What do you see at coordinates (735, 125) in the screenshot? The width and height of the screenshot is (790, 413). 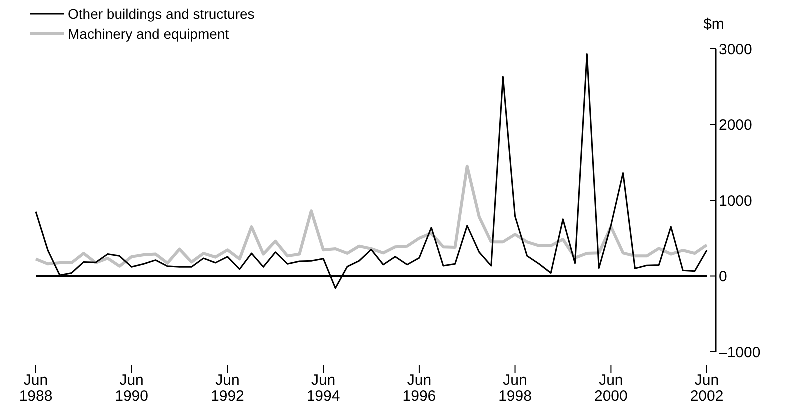 I see `y-tick-label: 2000` at bounding box center [735, 125].